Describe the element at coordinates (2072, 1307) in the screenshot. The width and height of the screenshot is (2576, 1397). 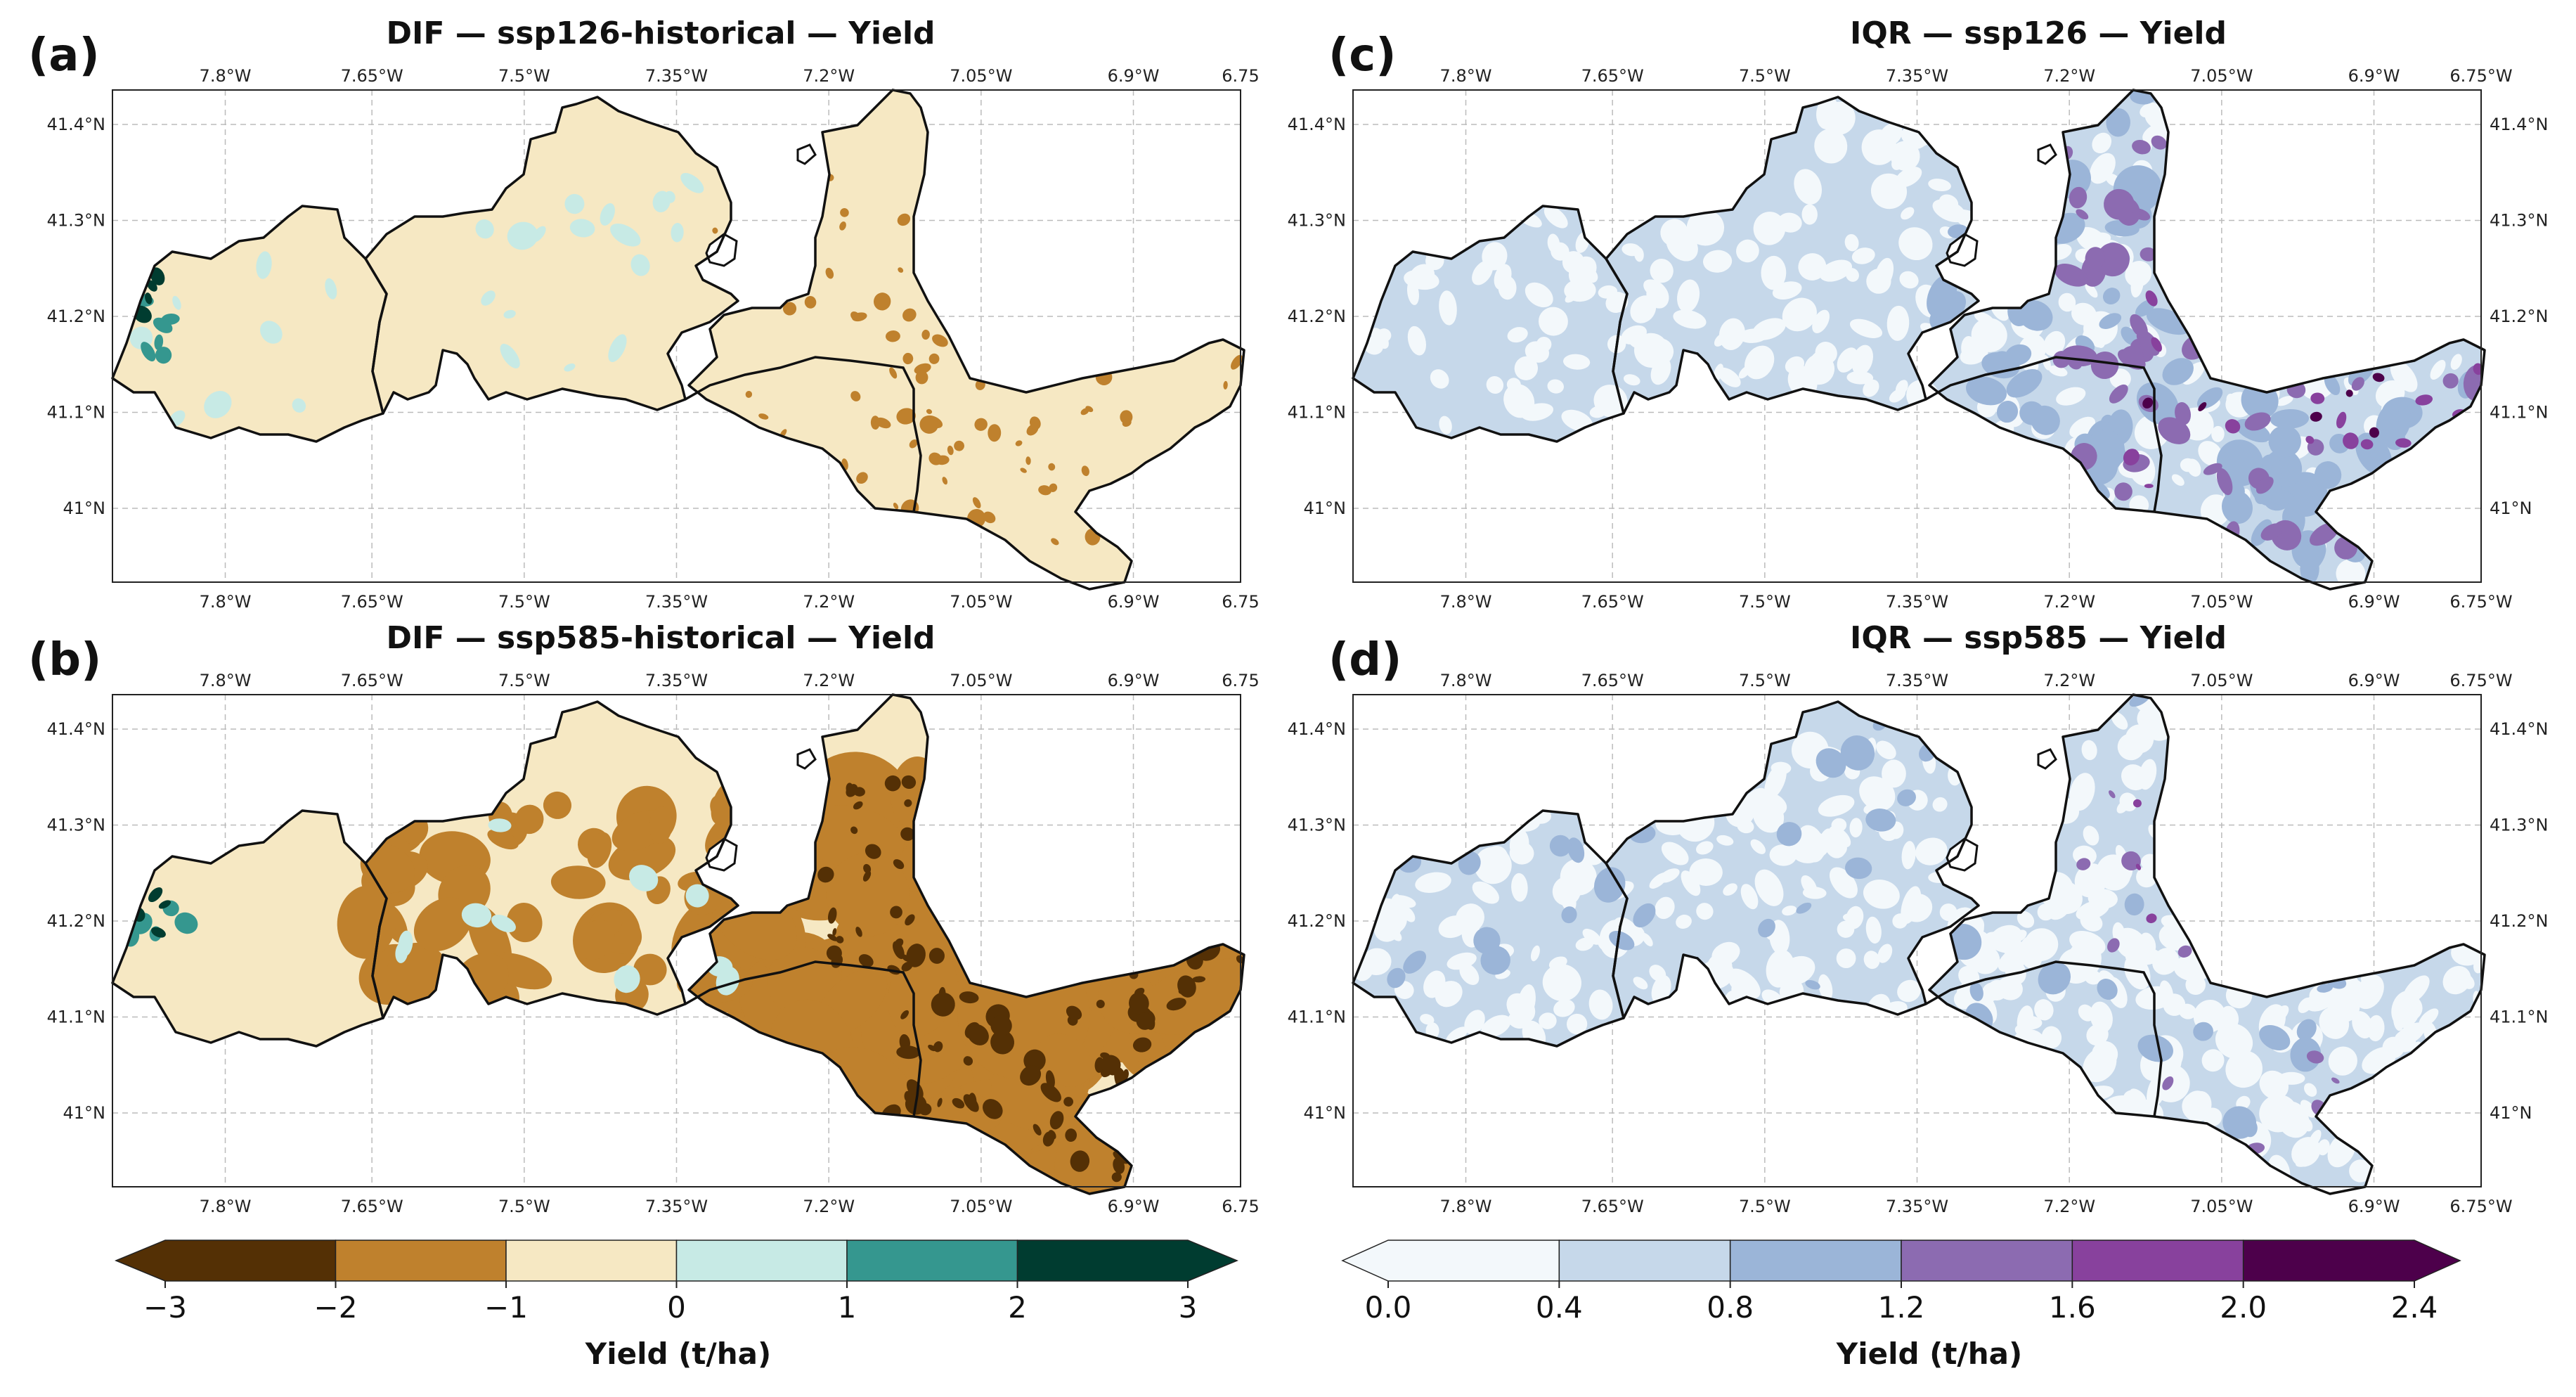
I see `colorbar-tick-label: 1.6` at that location.